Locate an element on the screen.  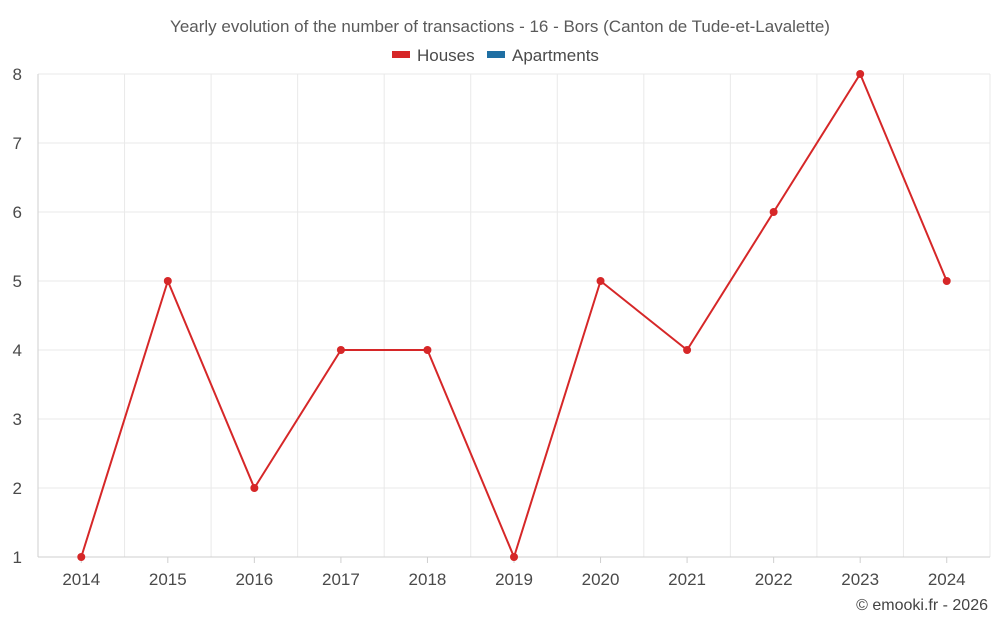
legend-item-apartments: Apartments is located at coordinates (543, 55).